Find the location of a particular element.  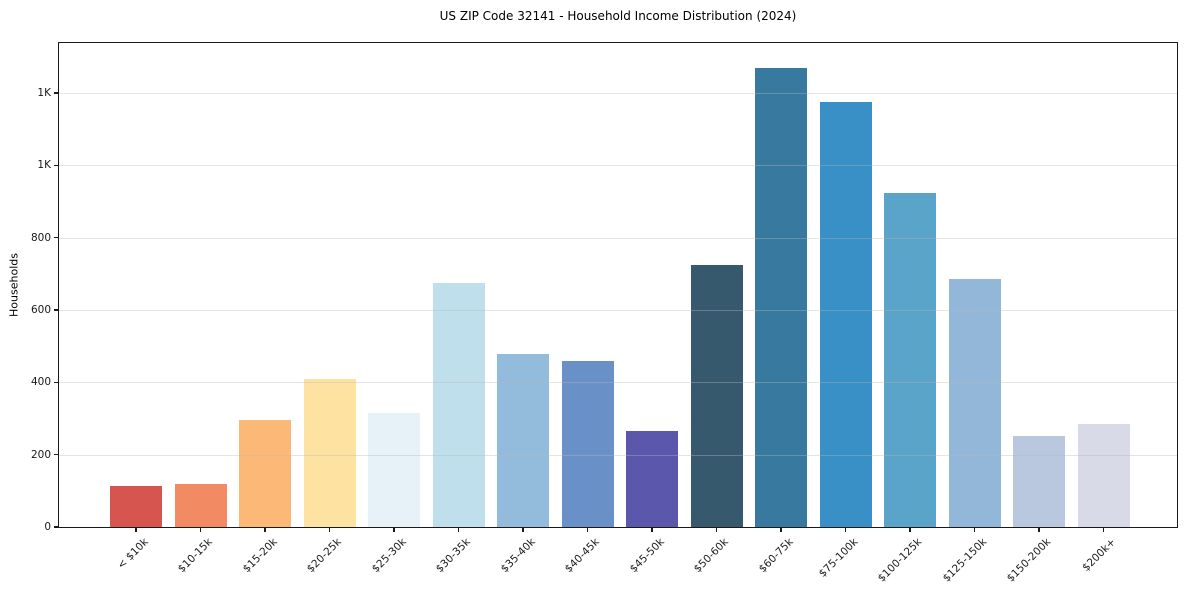

x-tick-label-text: $75-100k is located at coordinates (838, 558).